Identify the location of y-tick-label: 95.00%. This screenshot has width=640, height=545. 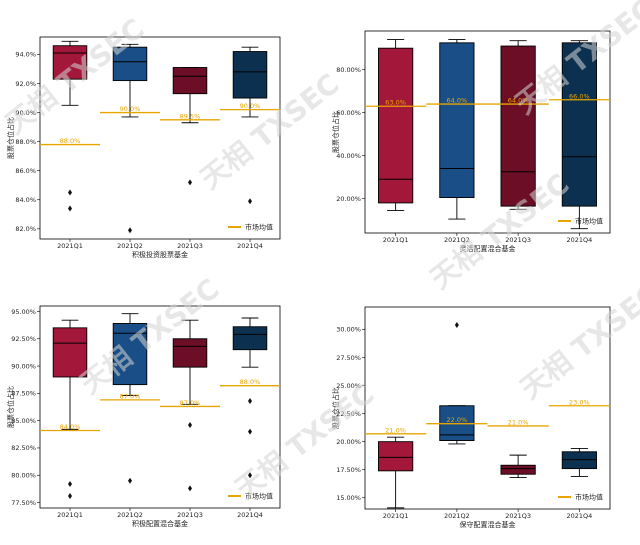
(23, 312).